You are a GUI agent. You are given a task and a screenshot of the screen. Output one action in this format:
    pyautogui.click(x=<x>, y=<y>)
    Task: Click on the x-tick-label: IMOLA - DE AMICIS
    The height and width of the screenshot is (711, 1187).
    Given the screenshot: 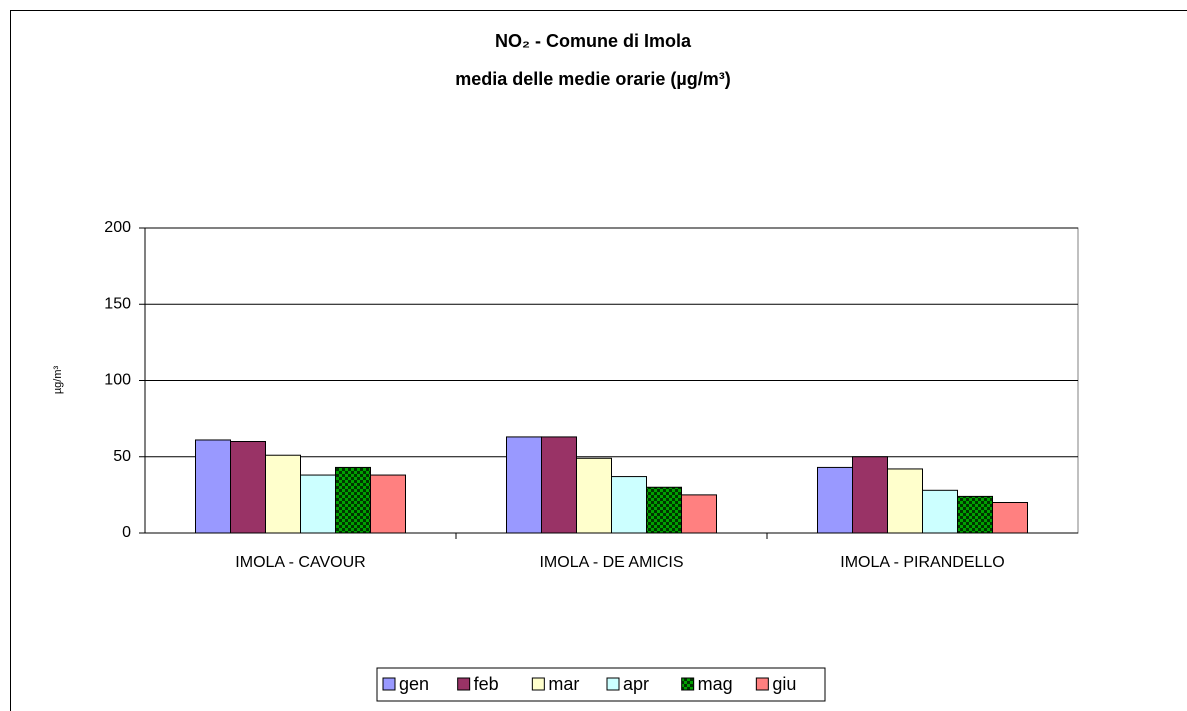 What is the action you would take?
    pyautogui.click(x=611, y=562)
    